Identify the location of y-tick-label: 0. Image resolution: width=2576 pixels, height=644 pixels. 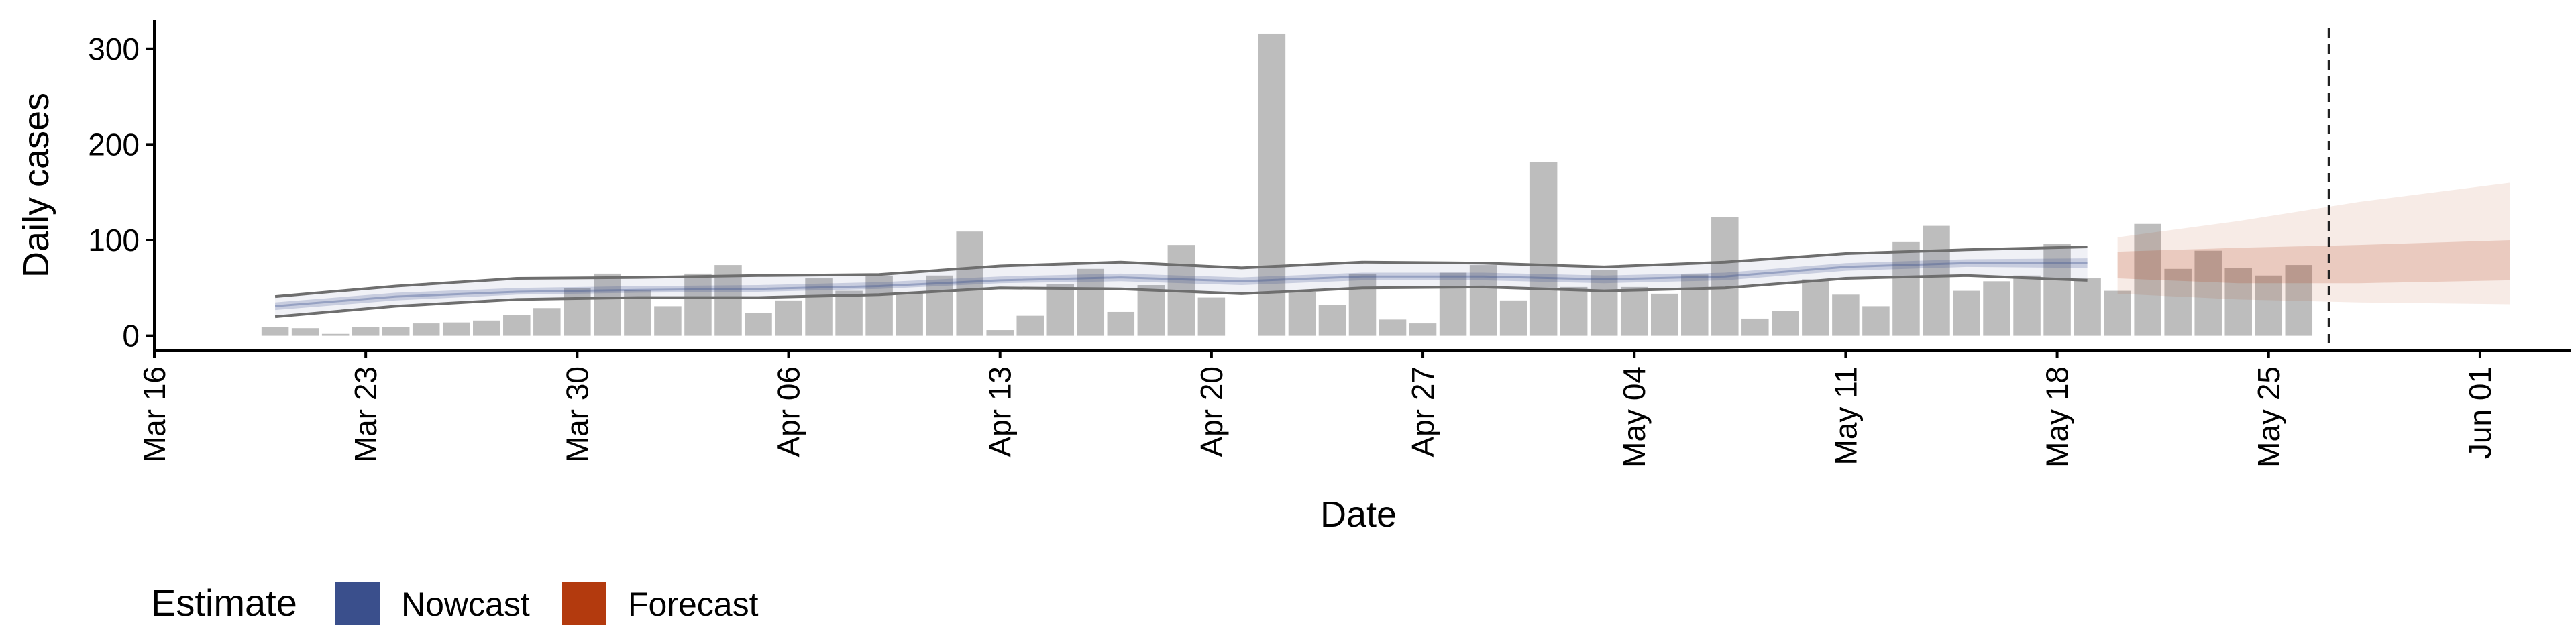
(131, 336).